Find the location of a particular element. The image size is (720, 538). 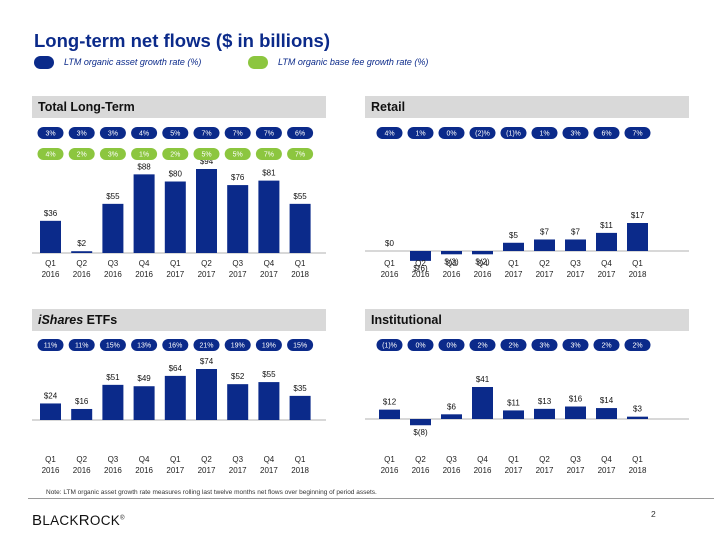

data-label: $36 is located at coordinates (51, 213).